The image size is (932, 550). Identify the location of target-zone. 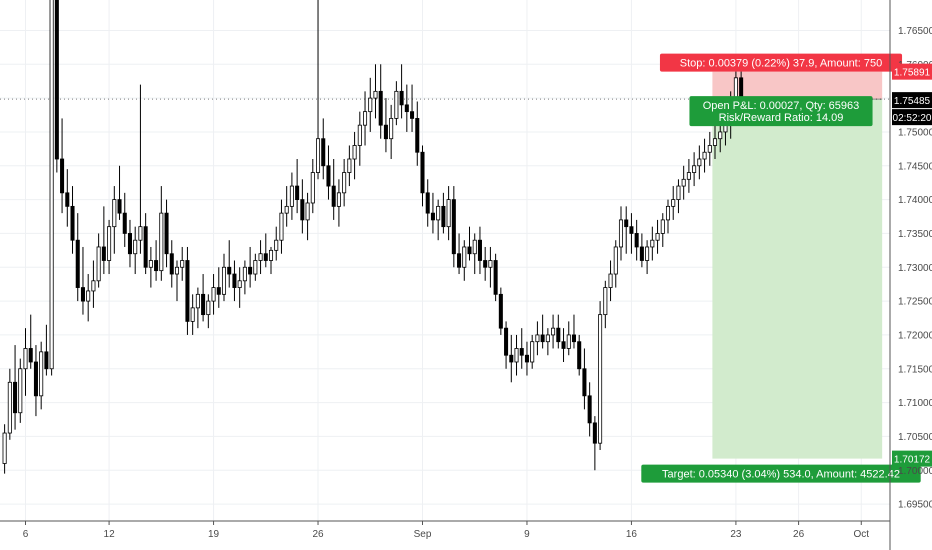
(797, 279).